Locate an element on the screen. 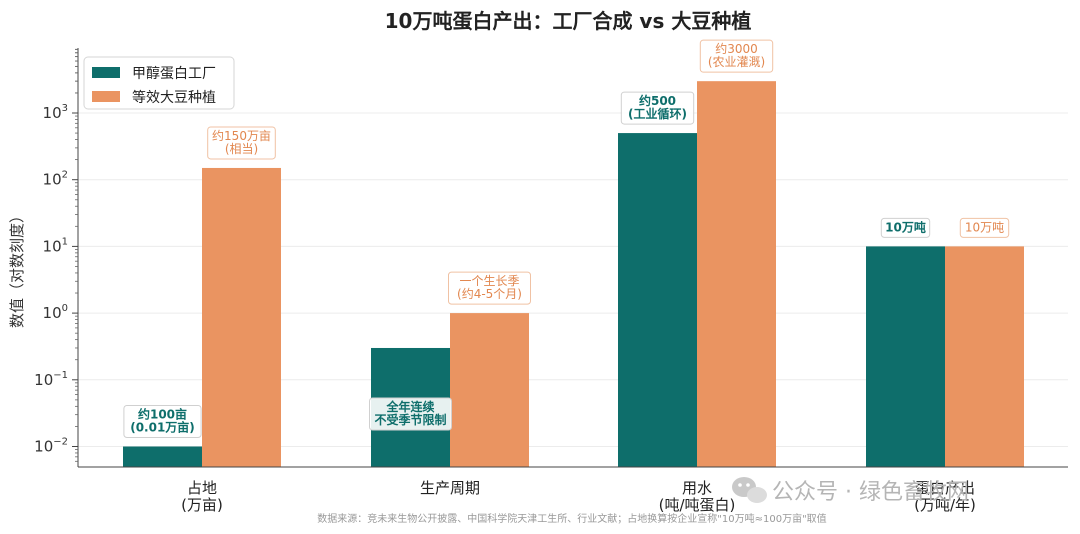 This screenshot has width=1080, height=534. x-tick-label: 占地(万亩) is located at coordinates (202, 496).